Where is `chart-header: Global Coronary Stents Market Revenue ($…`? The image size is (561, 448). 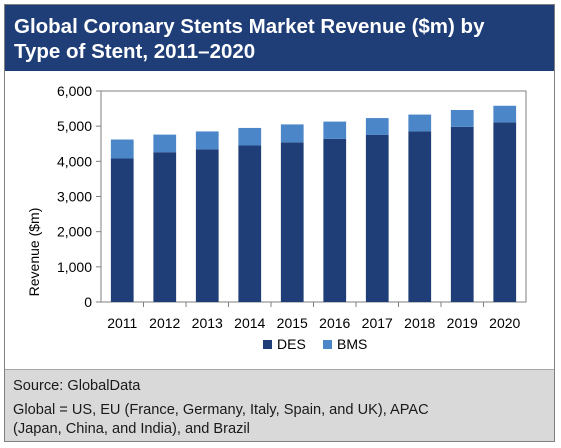
chart-header: Global Coronary Stents Market Revenue ($… is located at coordinates (279, 38).